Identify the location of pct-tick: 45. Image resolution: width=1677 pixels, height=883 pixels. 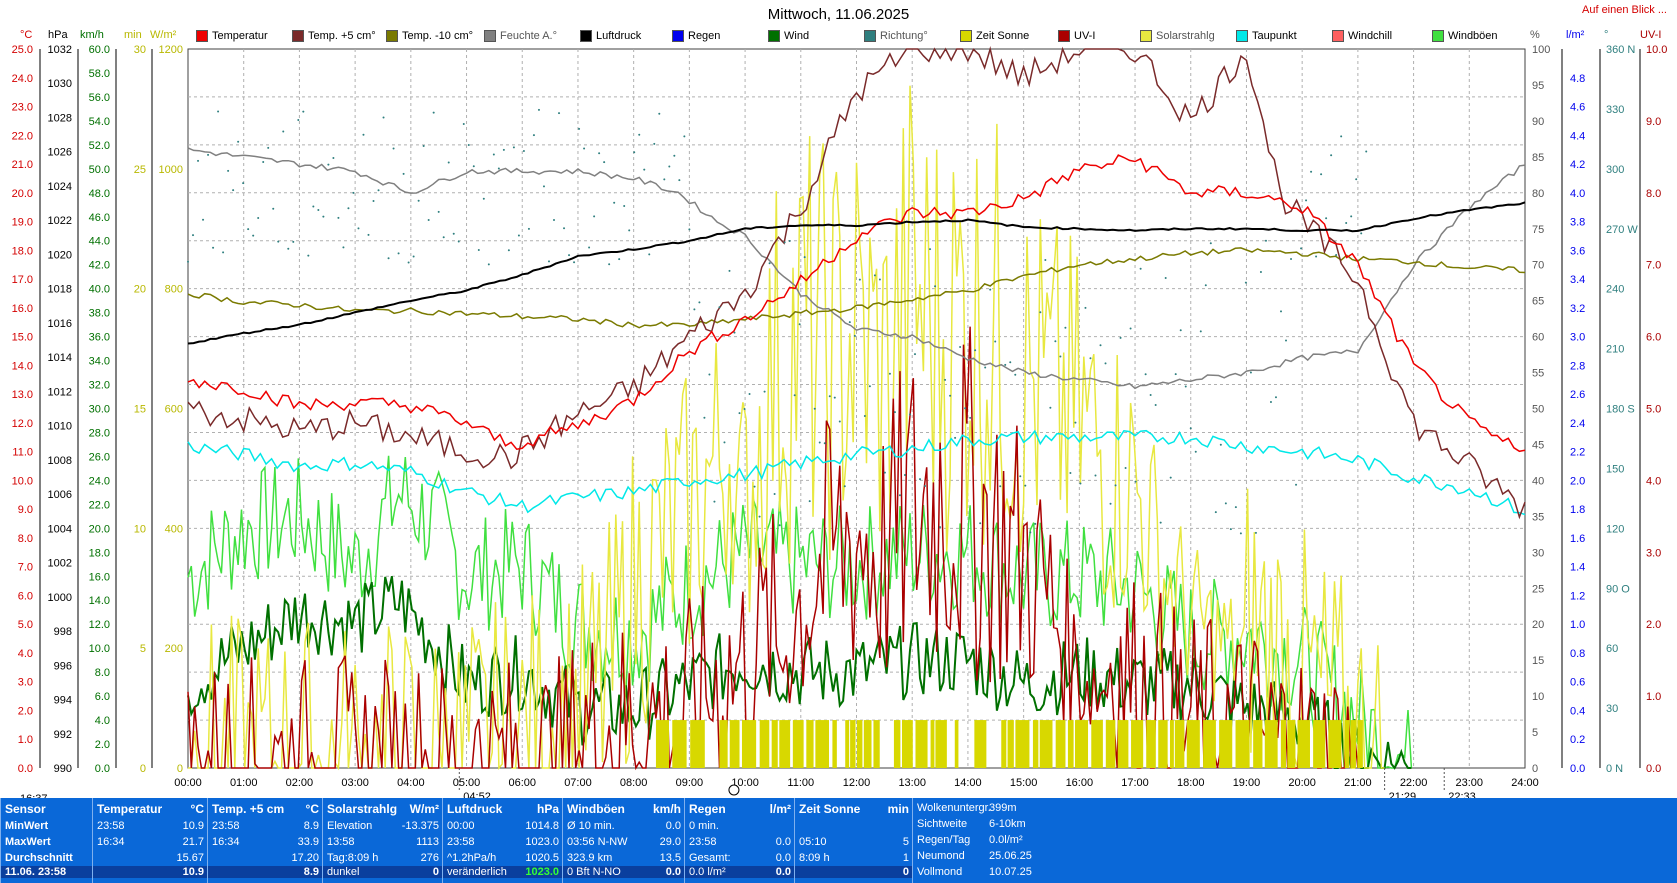
(1538, 445).